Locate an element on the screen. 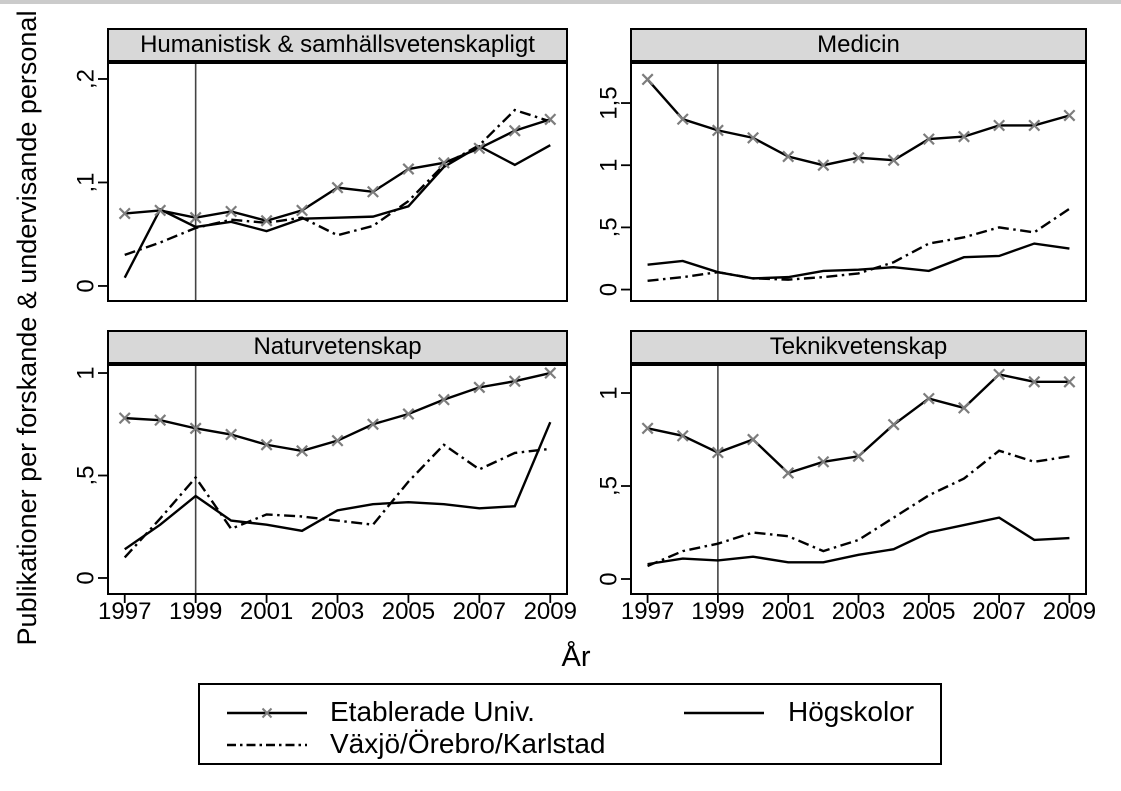 The height and width of the screenshot is (791, 1121). x-axis-title: År is located at coordinates (576, 657).